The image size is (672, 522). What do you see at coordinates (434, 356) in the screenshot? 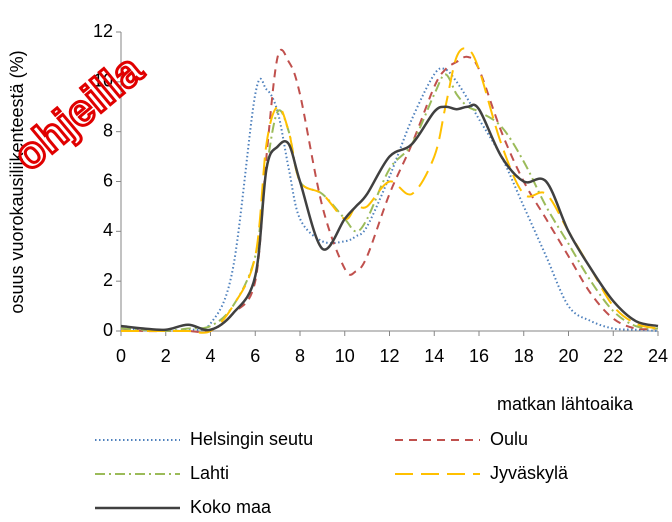
I see `x-tick-label: 14` at bounding box center [434, 356].